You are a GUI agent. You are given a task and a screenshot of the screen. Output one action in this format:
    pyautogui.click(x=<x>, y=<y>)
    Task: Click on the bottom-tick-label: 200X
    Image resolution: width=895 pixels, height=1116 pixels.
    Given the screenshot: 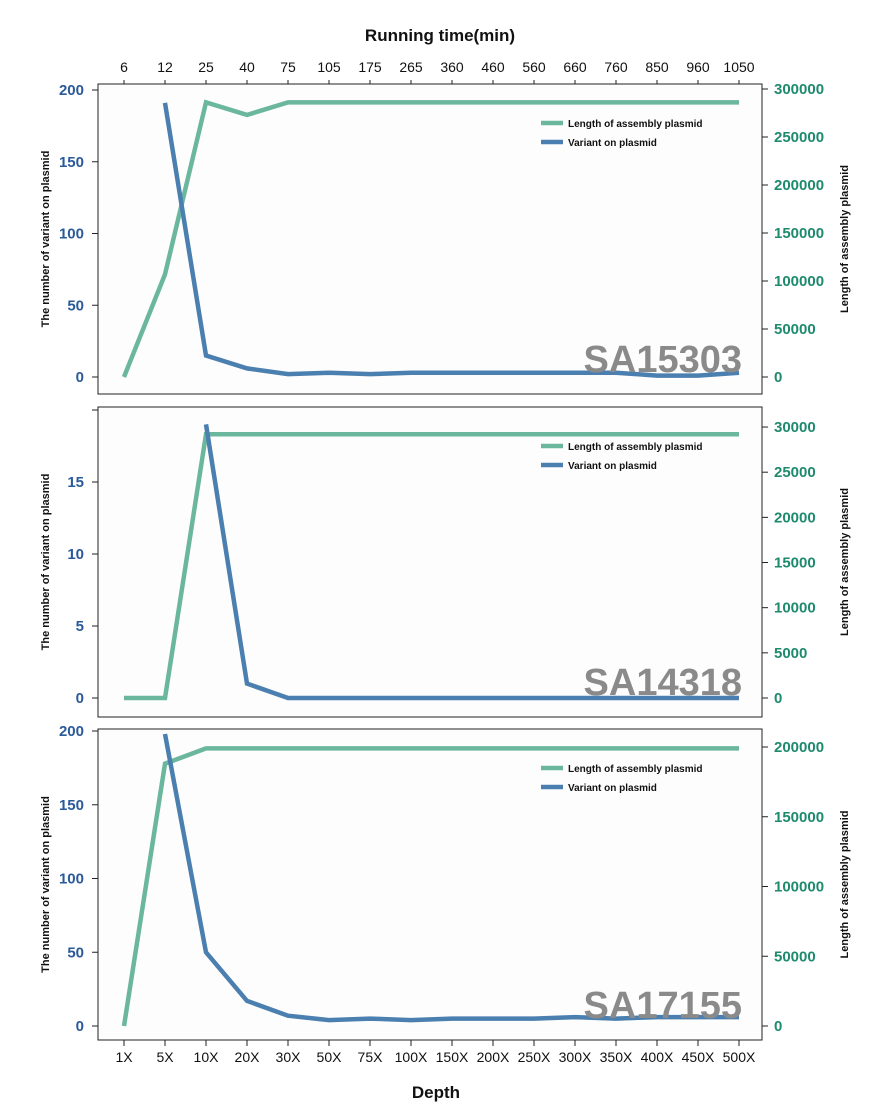 What is the action you would take?
    pyautogui.click(x=493, y=1057)
    